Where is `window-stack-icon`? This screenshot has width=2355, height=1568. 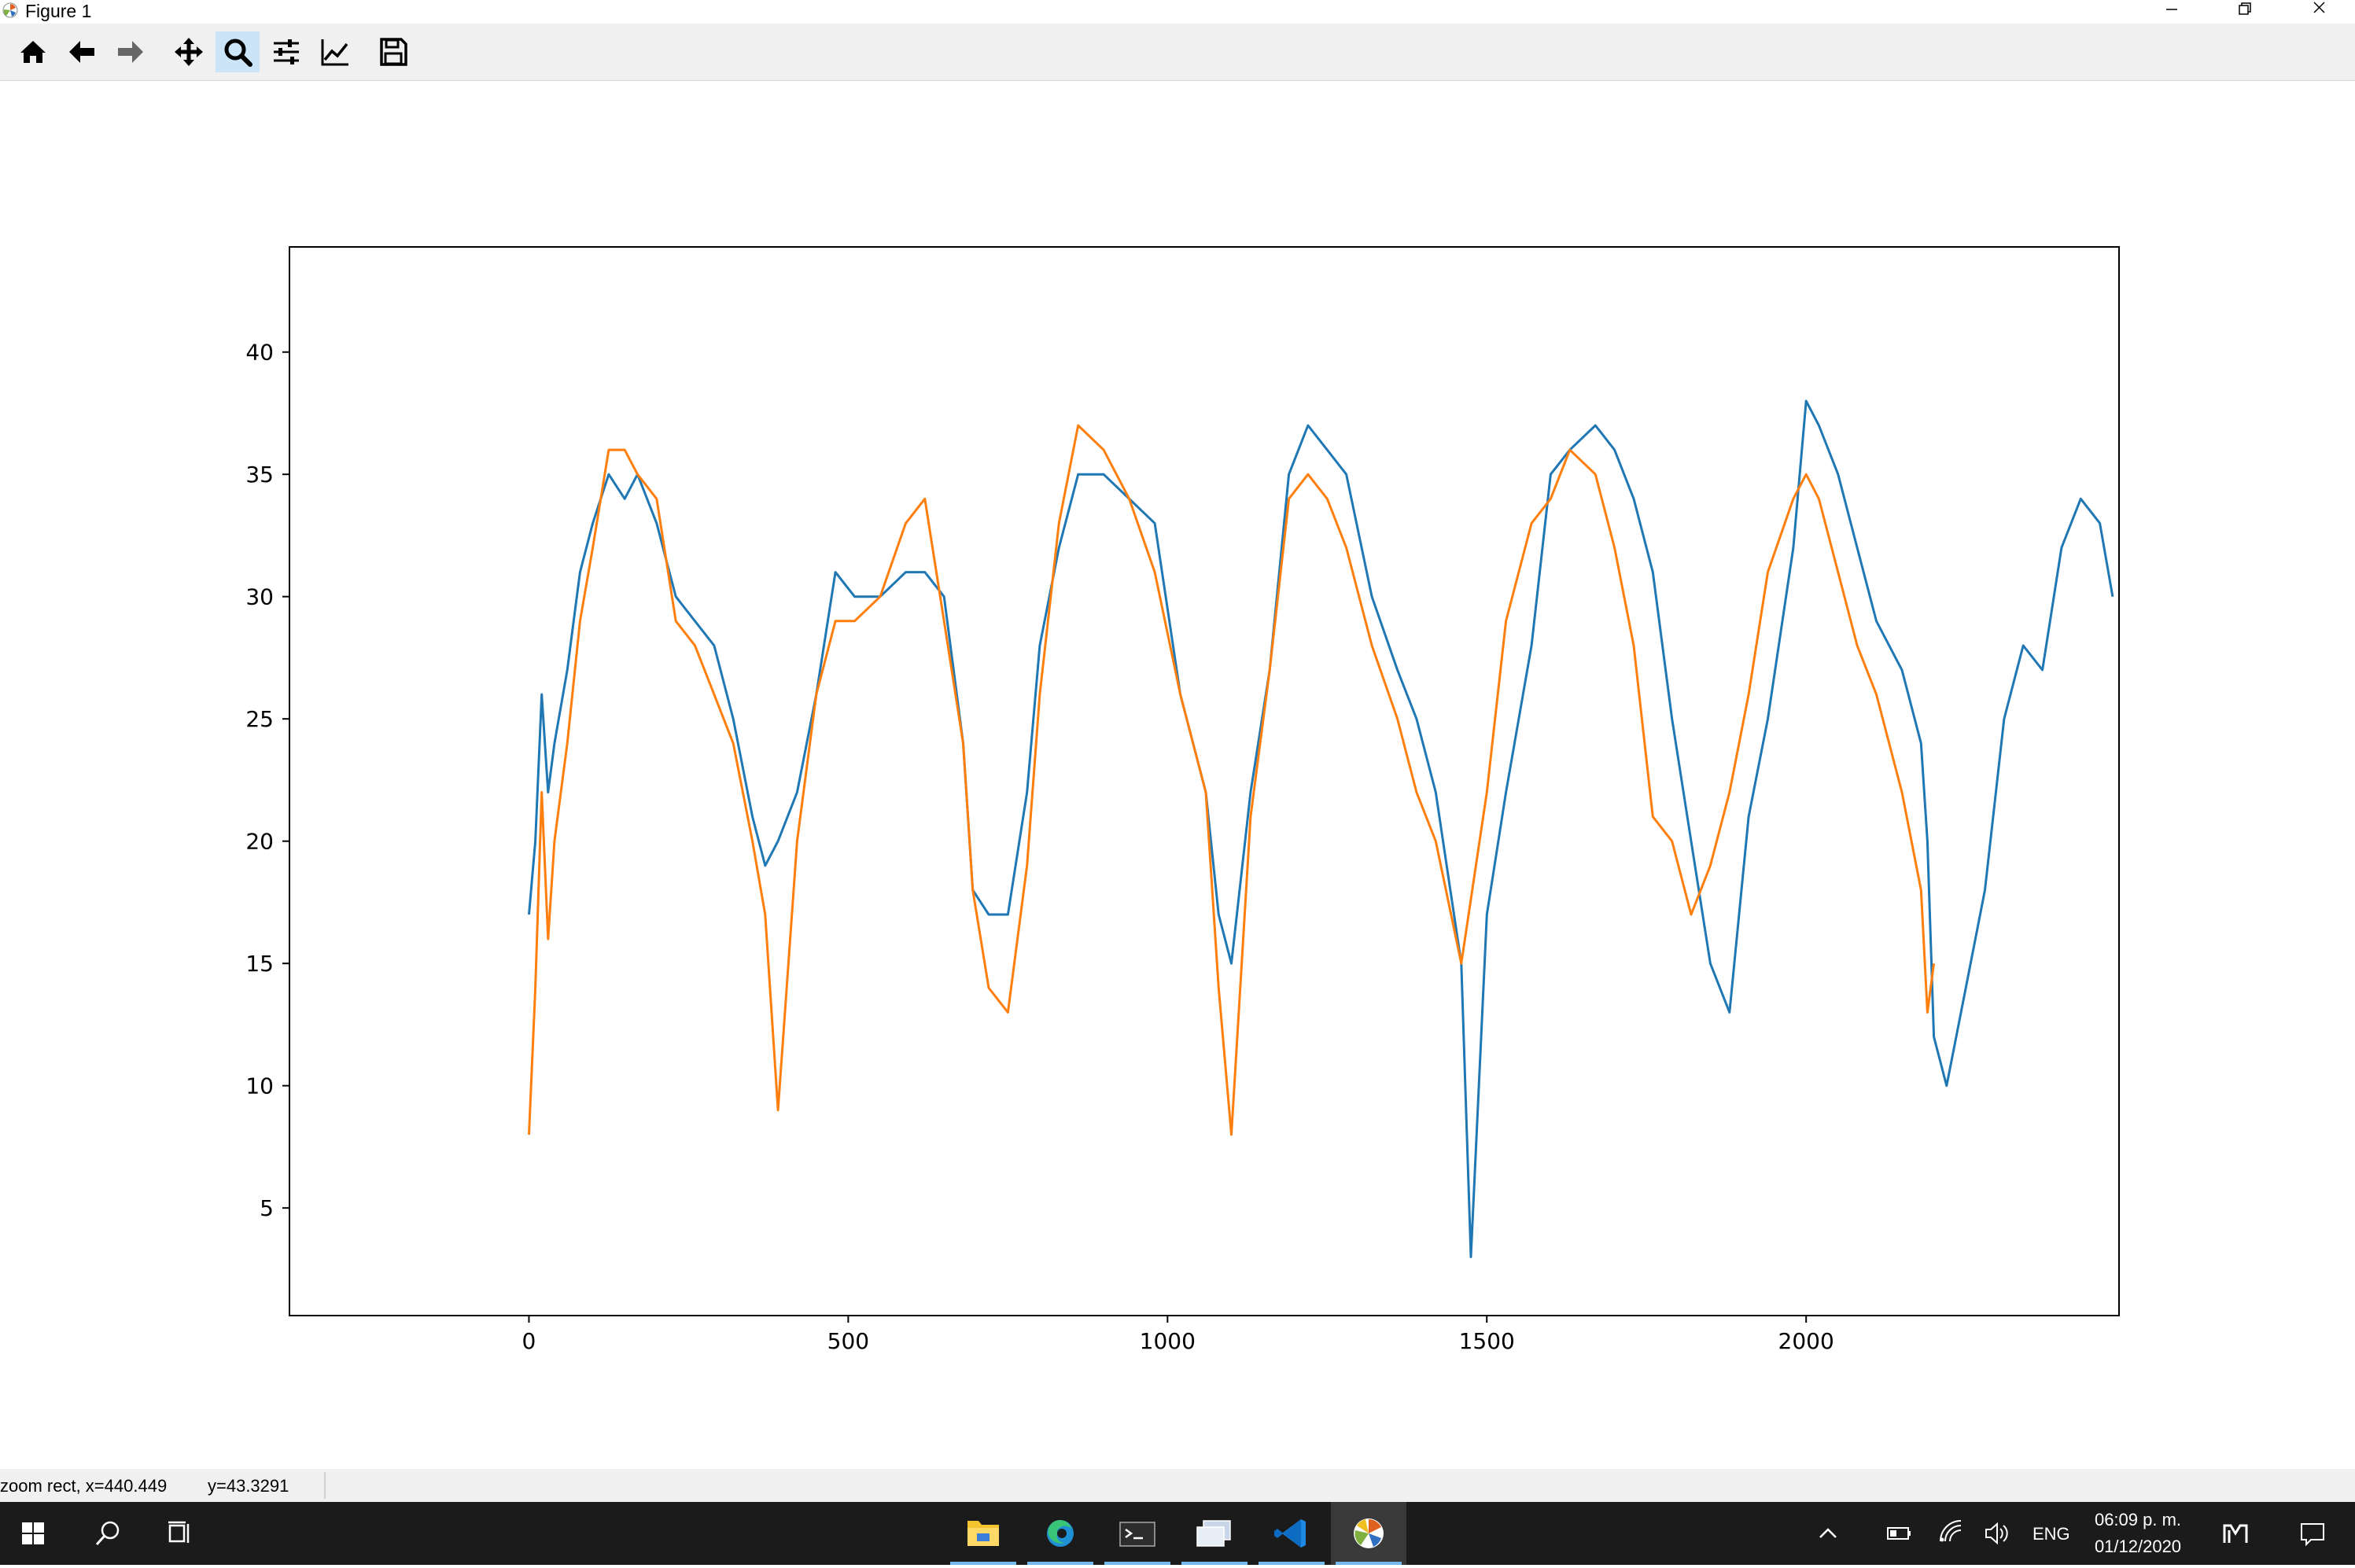
window-stack-icon is located at coordinates (1213, 1533).